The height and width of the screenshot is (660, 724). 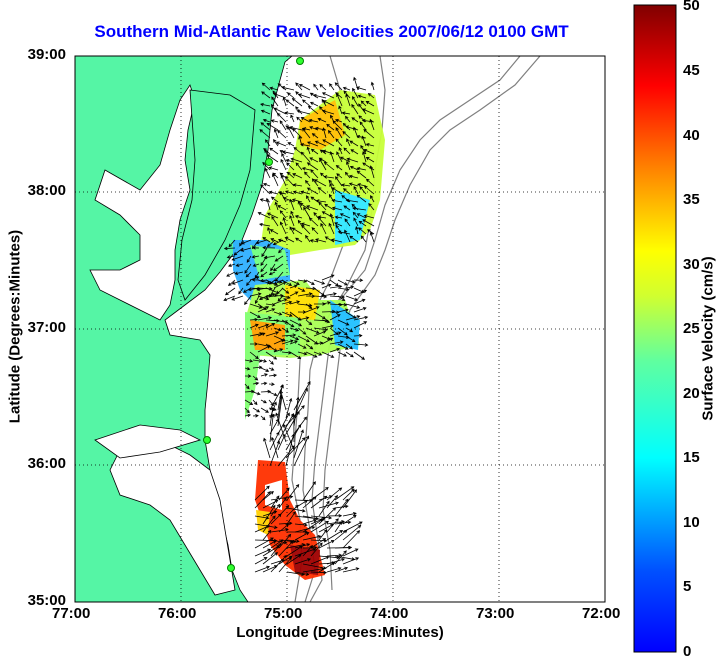 I want to click on radar-site-marker, so click(x=300, y=61).